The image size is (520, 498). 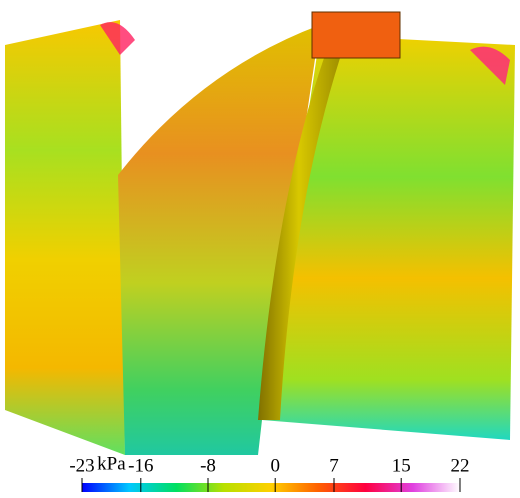 I want to click on colorbar: -23 -16 -8 0 7 15 22 kPa, so click(x=269, y=472).